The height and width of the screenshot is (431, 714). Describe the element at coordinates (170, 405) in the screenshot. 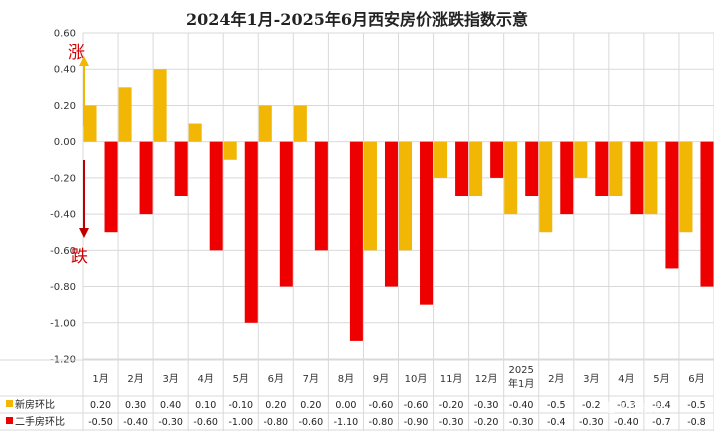

I see `data-table-value: 0.40` at that location.